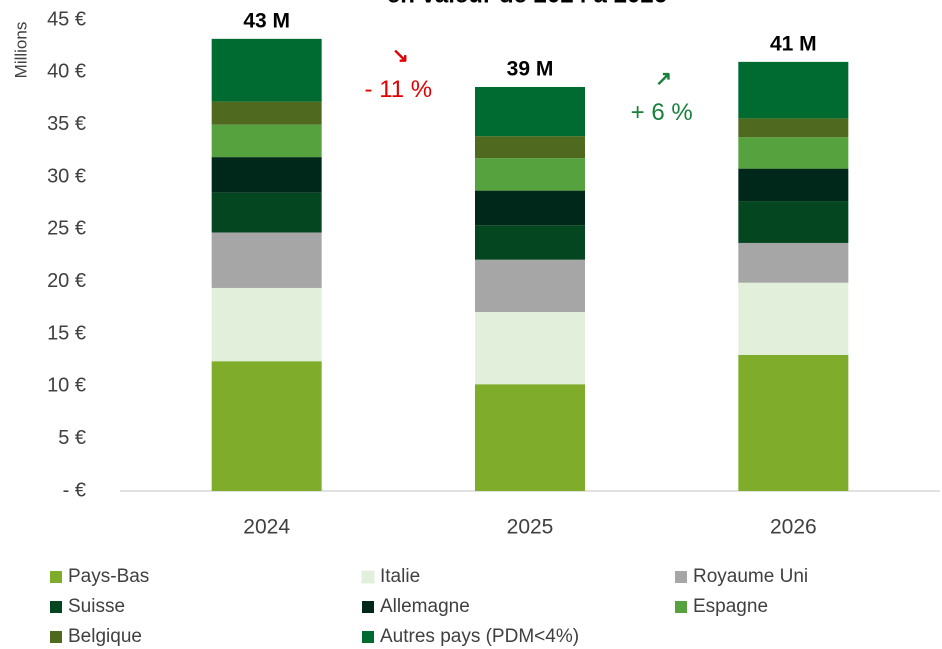  What do you see at coordinates (750, 576) in the screenshot?
I see `legend-label: Royaume Uni` at bounding box center [750, 576].